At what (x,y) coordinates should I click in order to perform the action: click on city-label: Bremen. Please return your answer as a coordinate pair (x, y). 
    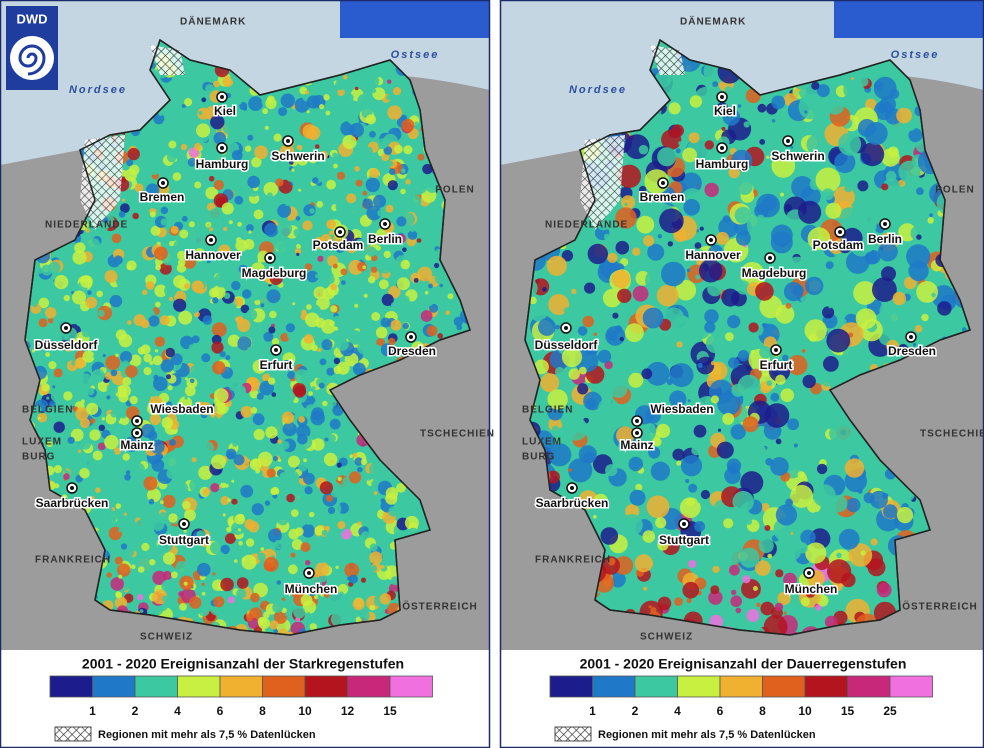
    Looking at the image, I should click on (162, 197).